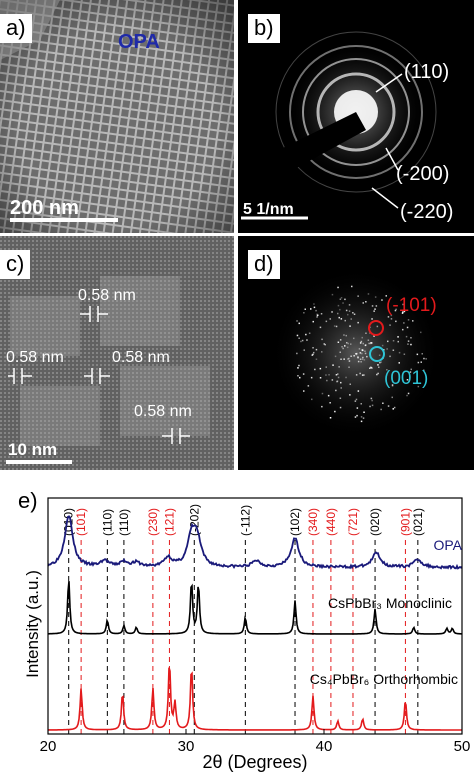 Image resolution: width=474 pixels, height=774 pixels. Describe the element at coordinates (426, 212) in the screenshot. I see `ring-label: (-220)` at that location.